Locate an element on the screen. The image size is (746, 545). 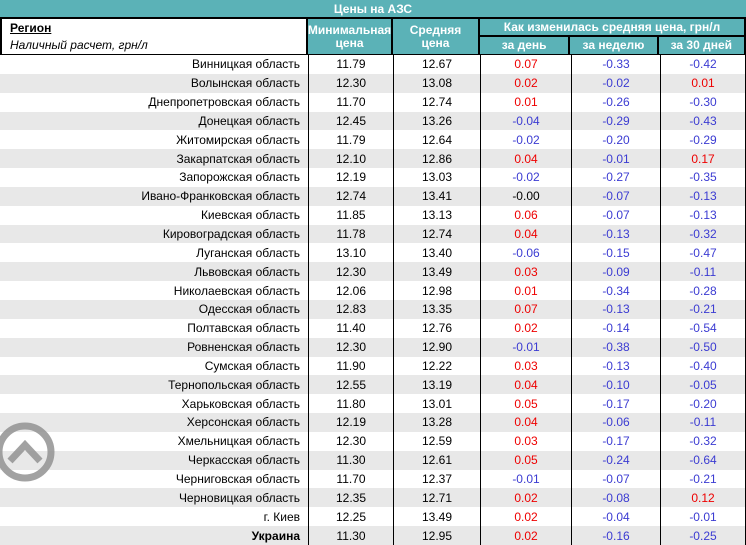
avg-price-cell: 12.95 is located at coordinates (436, 535).